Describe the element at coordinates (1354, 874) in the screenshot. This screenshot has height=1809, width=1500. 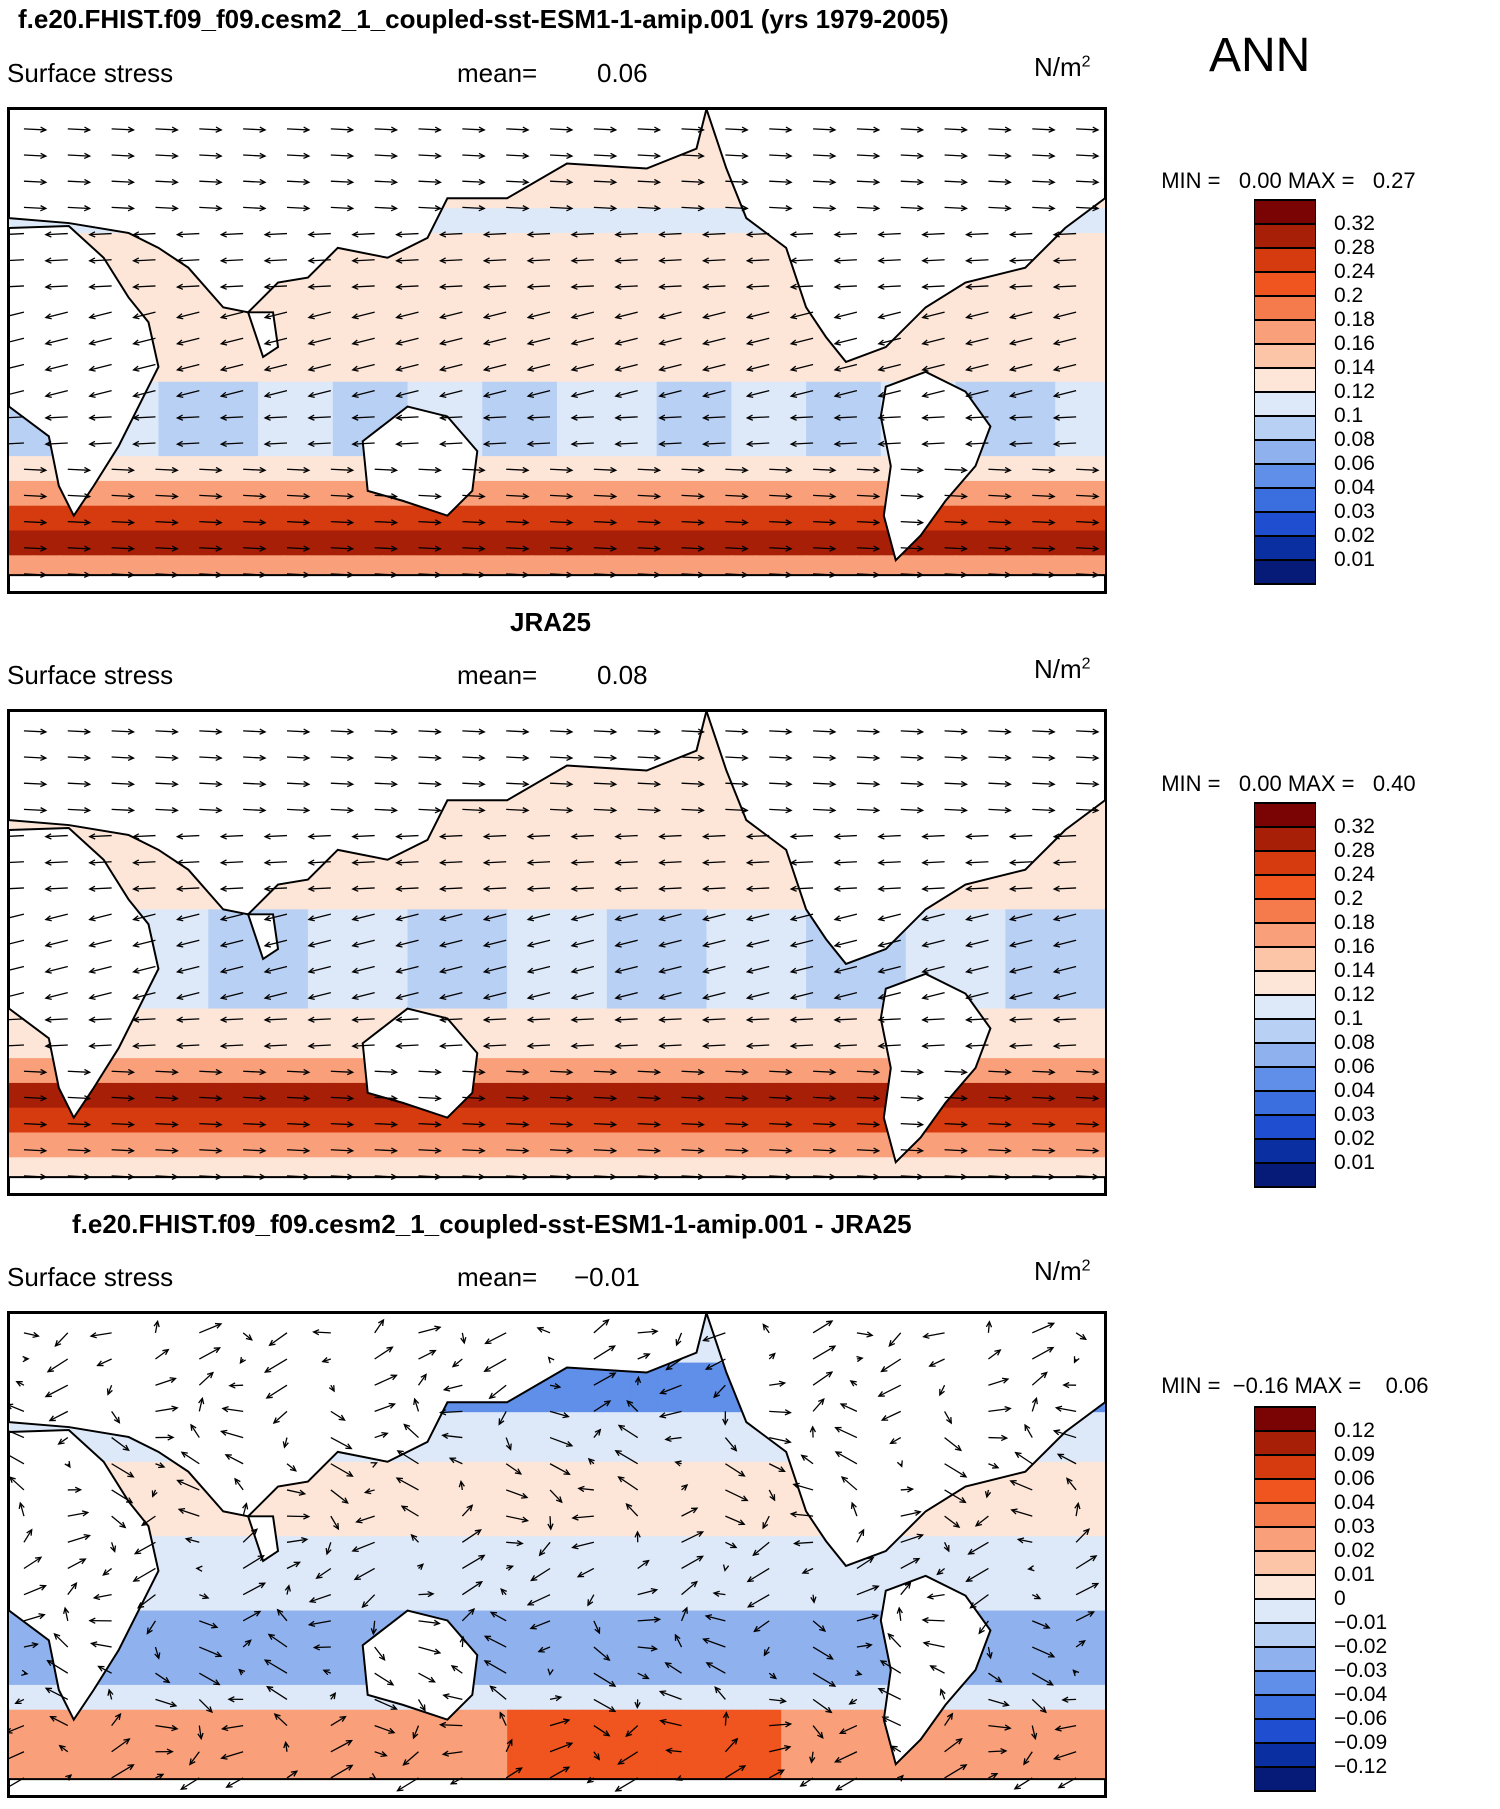
I see `colorbar-tick-label: 0.24` at that location.